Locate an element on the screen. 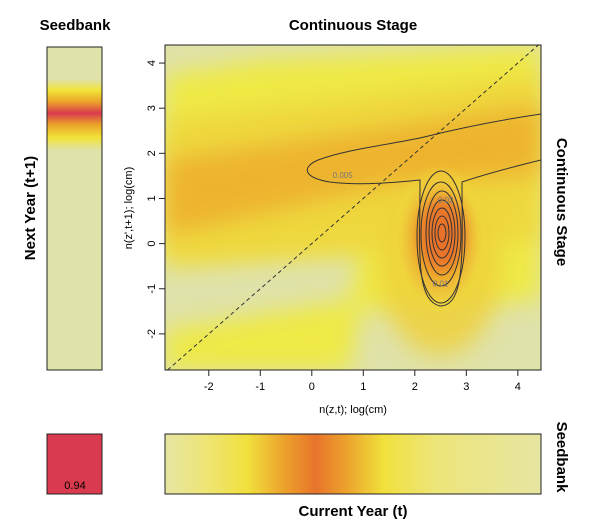 The image size is (589, 524). bottom-xlabel: Current Year (t) is located at coordinates (353, 511).